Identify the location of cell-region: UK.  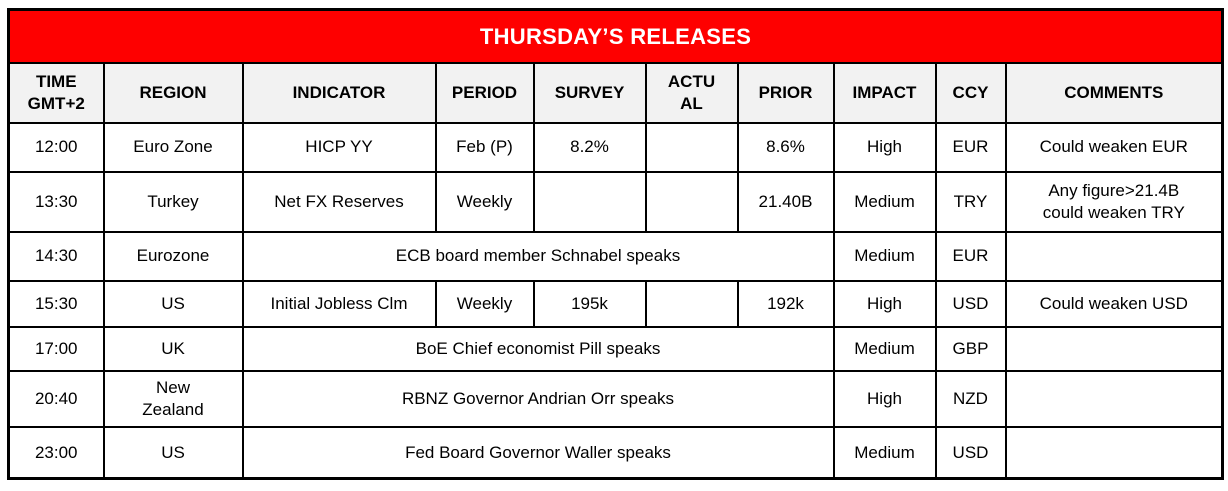
(173, 348).